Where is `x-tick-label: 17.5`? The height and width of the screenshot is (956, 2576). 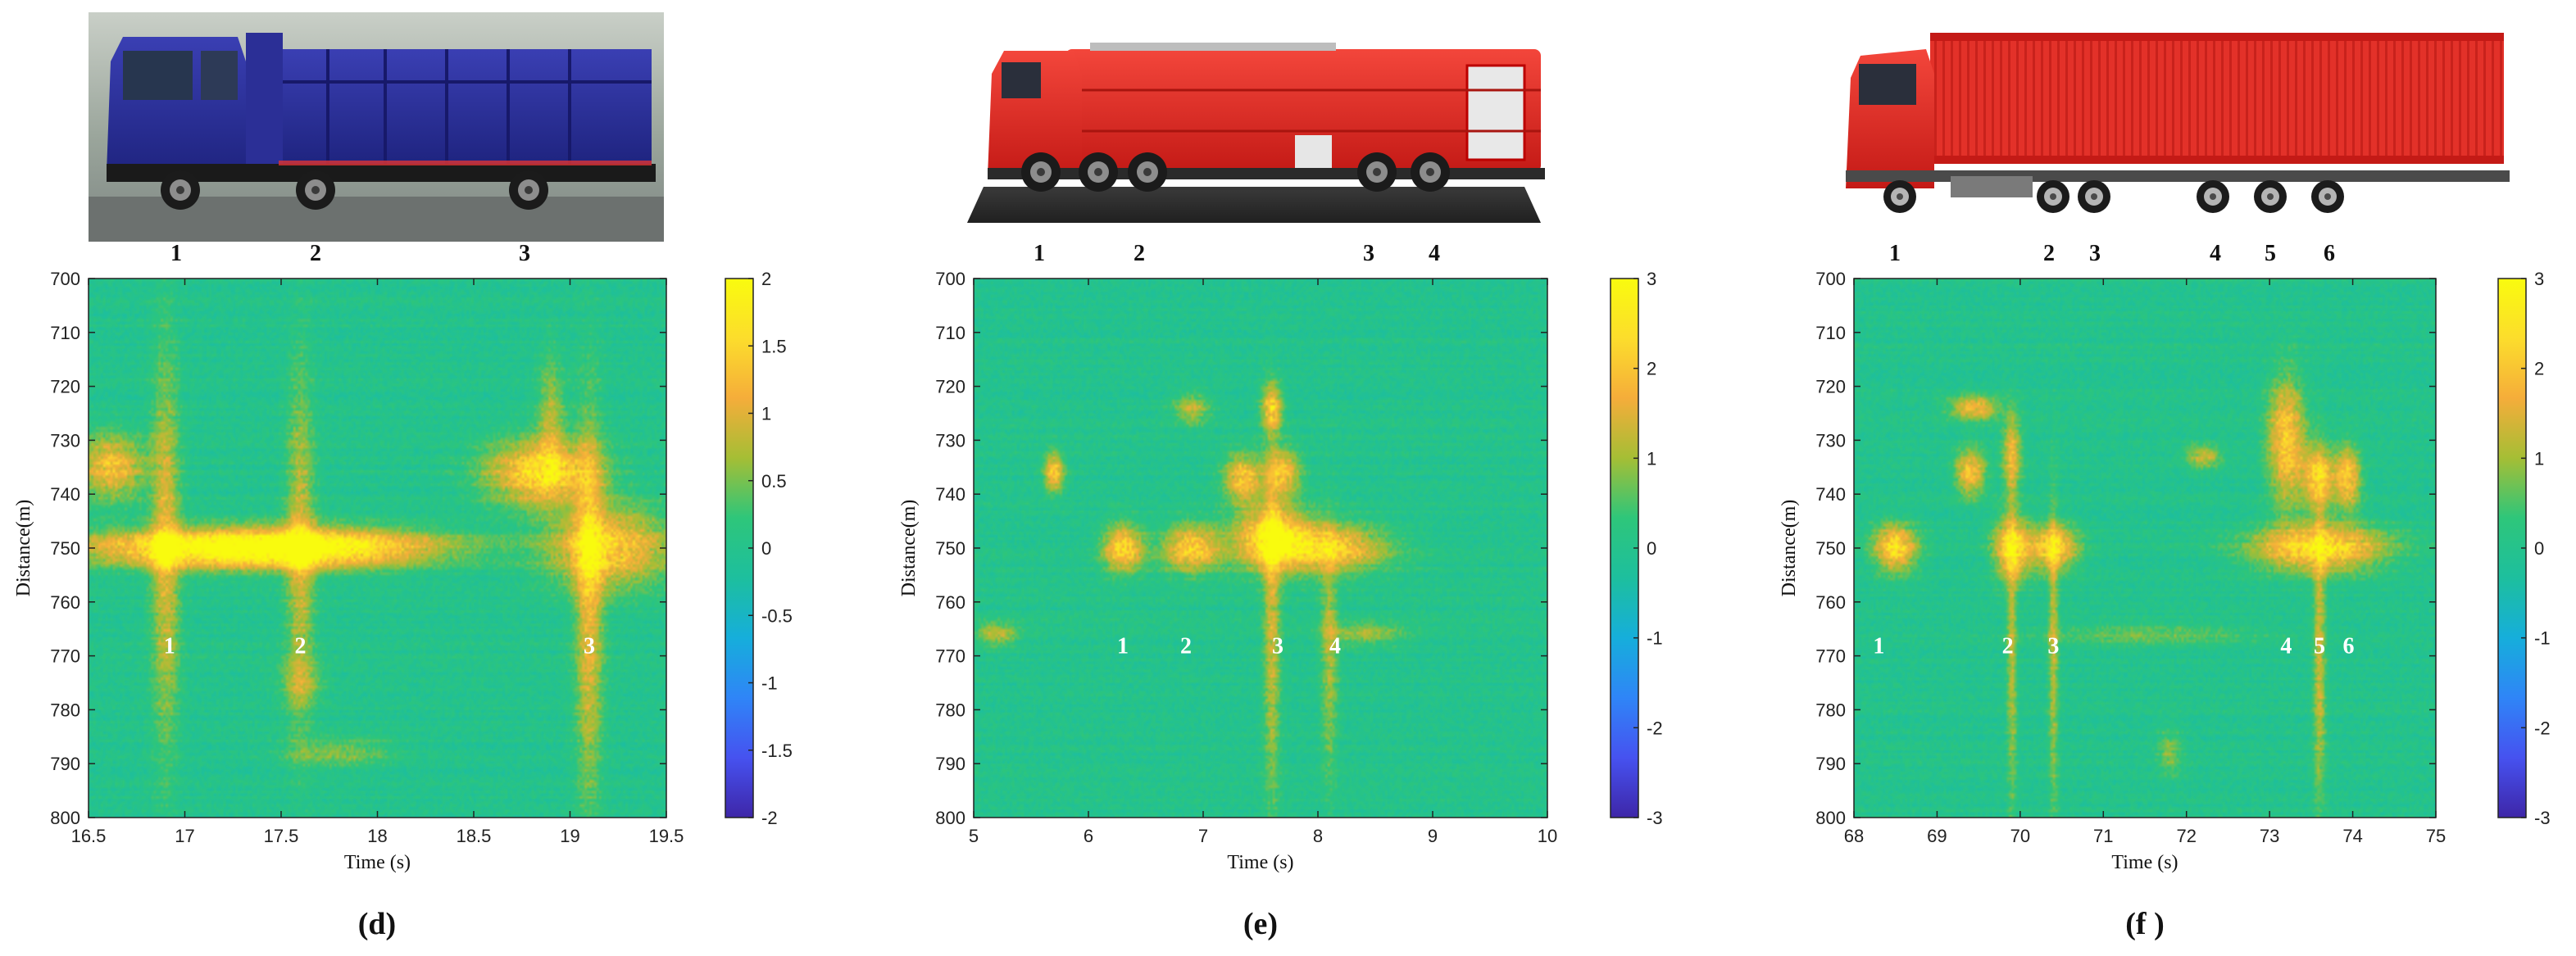
x-tick-label: 17.5 is located at coordinates (281, 836).